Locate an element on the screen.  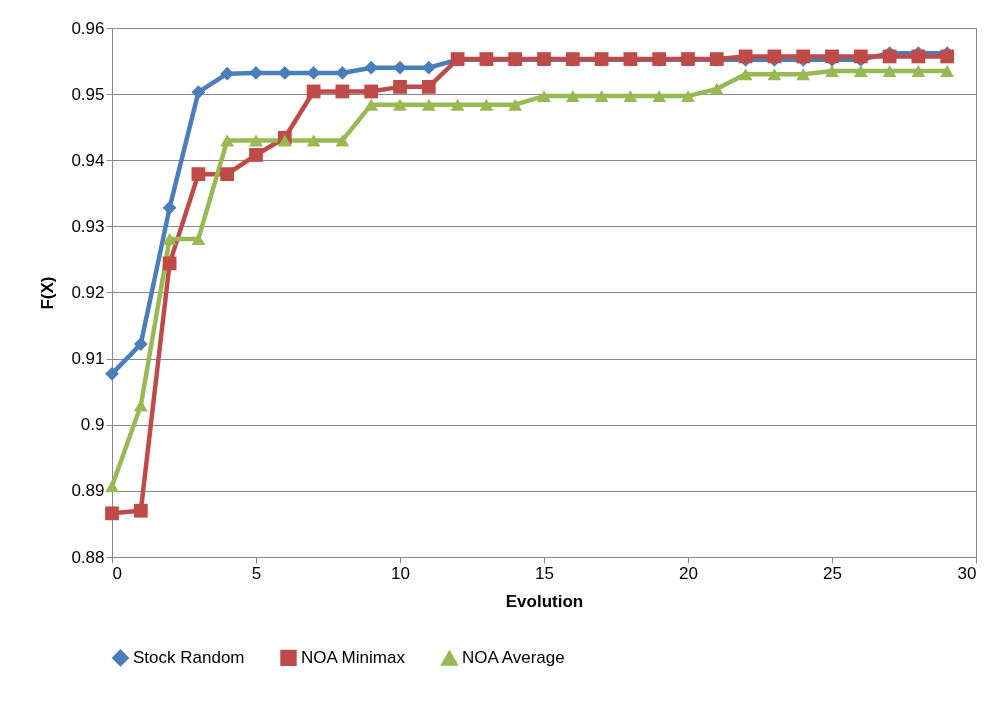
x-tick-label: 5 is located at coordinates (256, 573).